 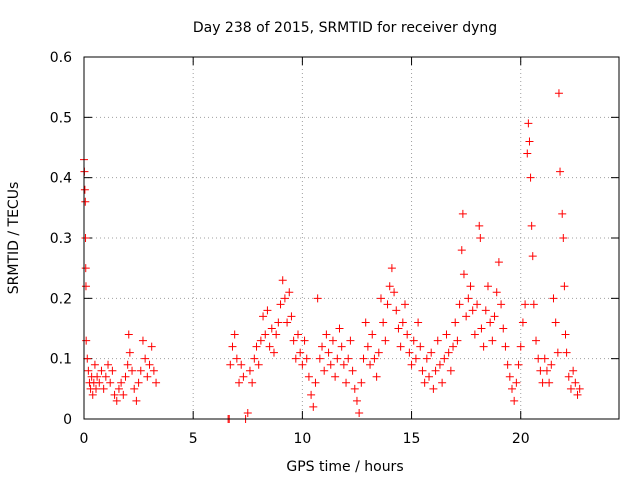 I want to click on y-tick-label: 0.2, so click(x=61, y=299).